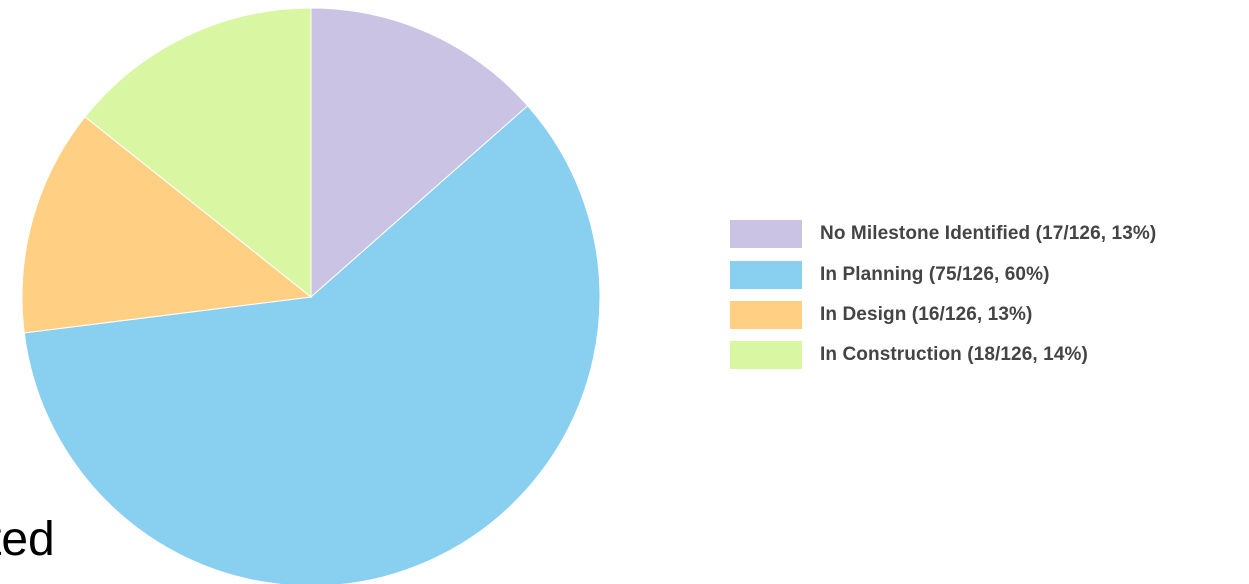 This screenshot has width=1249, height=584. Describe the element at coordinates (167, 225) in the screenshot. I see `pie-slice-in-design` at that location.